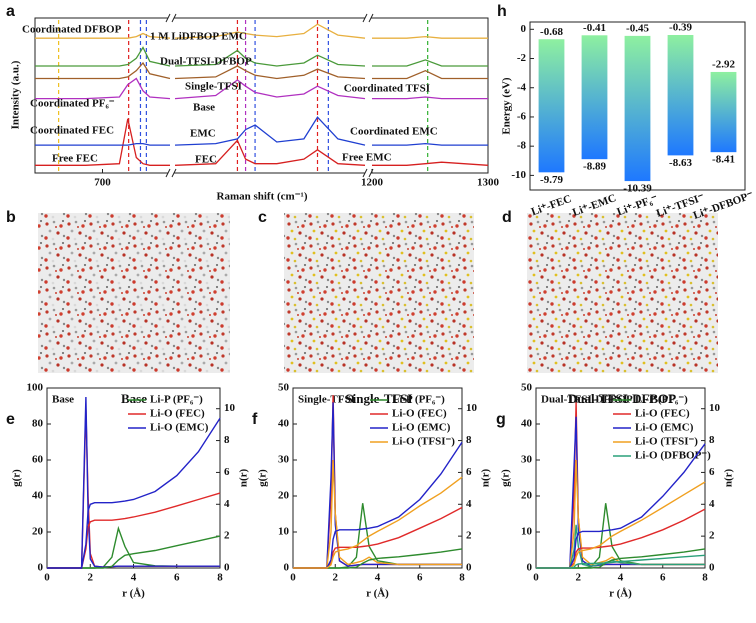 The height and width of the screenshot is (623, 756). Describe the element at coordinates (462, 578) in the screenshot. I see `x-tick-label: 8` at that location.